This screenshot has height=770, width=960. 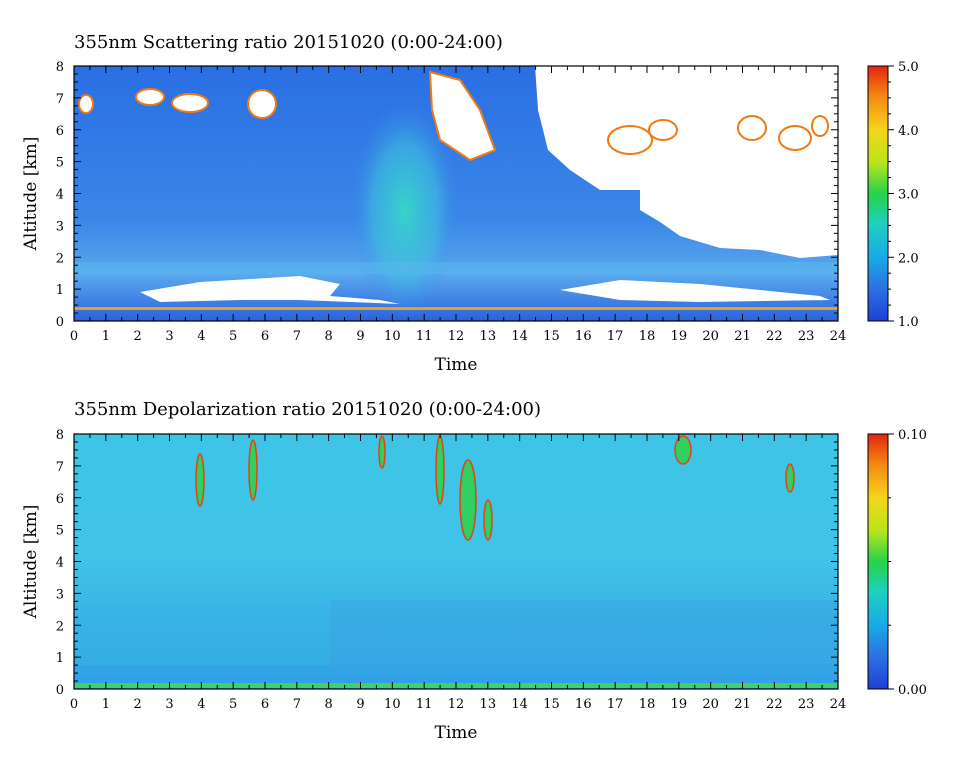 I want to click on colorbar-ticks: 1.0 2.0 3.0 4.0 5.0, so click(x=903, y=195).